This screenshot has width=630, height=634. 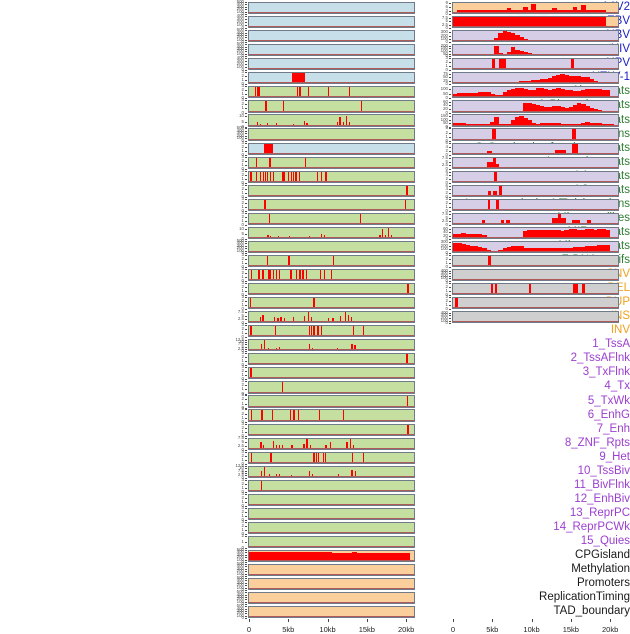 I want to click on x-tick-label: 15kb, so click(x=367, y=629).